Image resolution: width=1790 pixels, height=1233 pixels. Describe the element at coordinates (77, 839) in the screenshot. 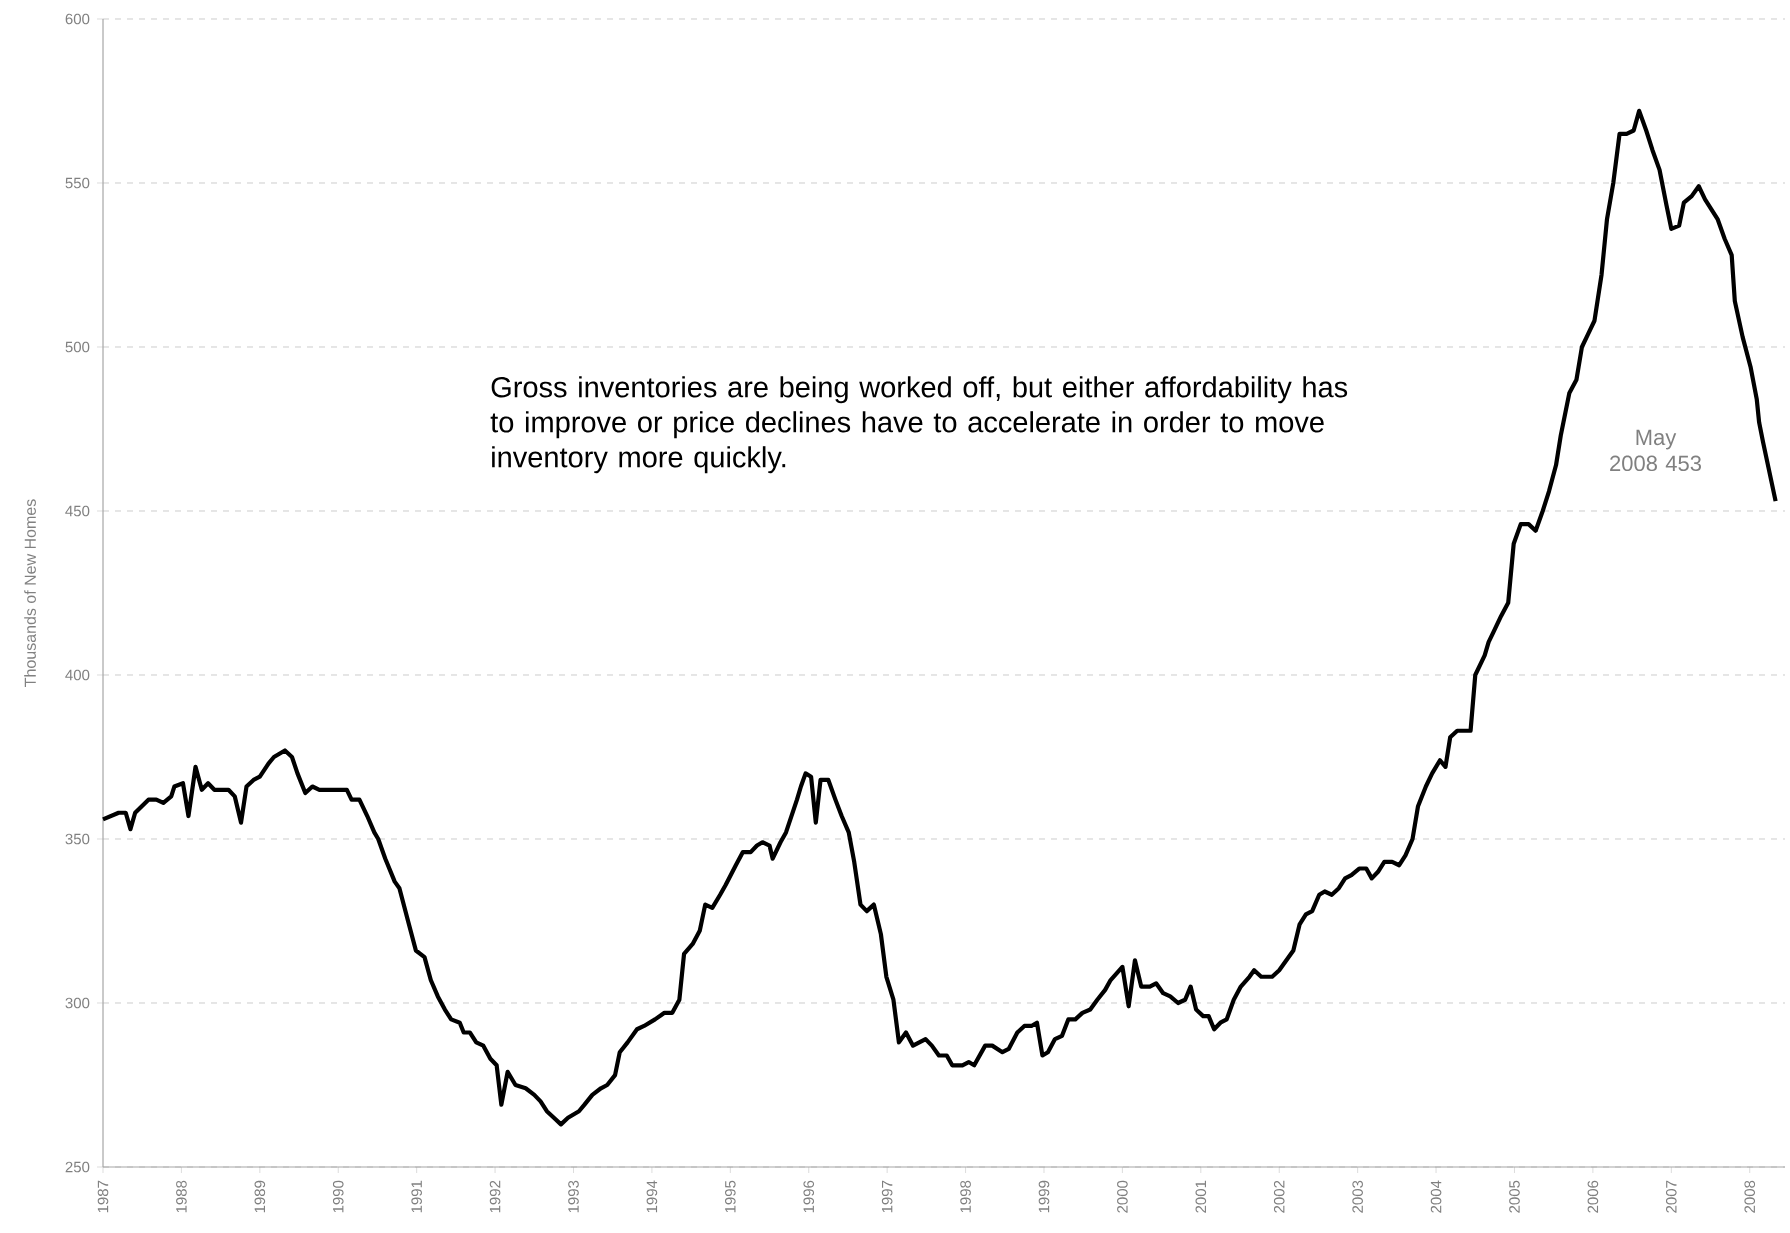

I see `y-tick-label: 350` at that location.